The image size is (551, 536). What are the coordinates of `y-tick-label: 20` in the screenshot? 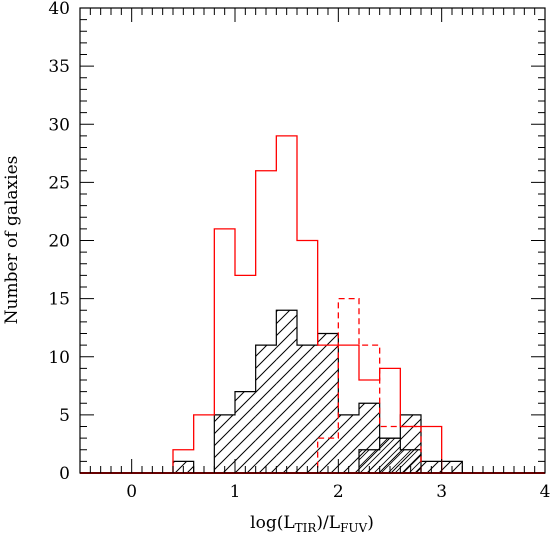 It's located at (59, 242).